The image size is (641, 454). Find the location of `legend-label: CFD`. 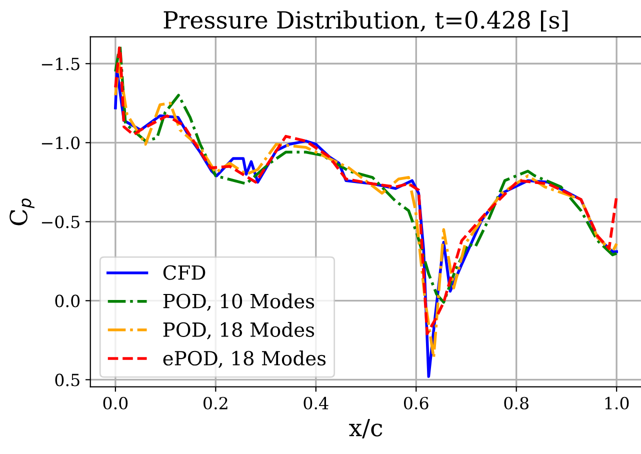

legend-label: CFD is located at coordinates (184, 272).